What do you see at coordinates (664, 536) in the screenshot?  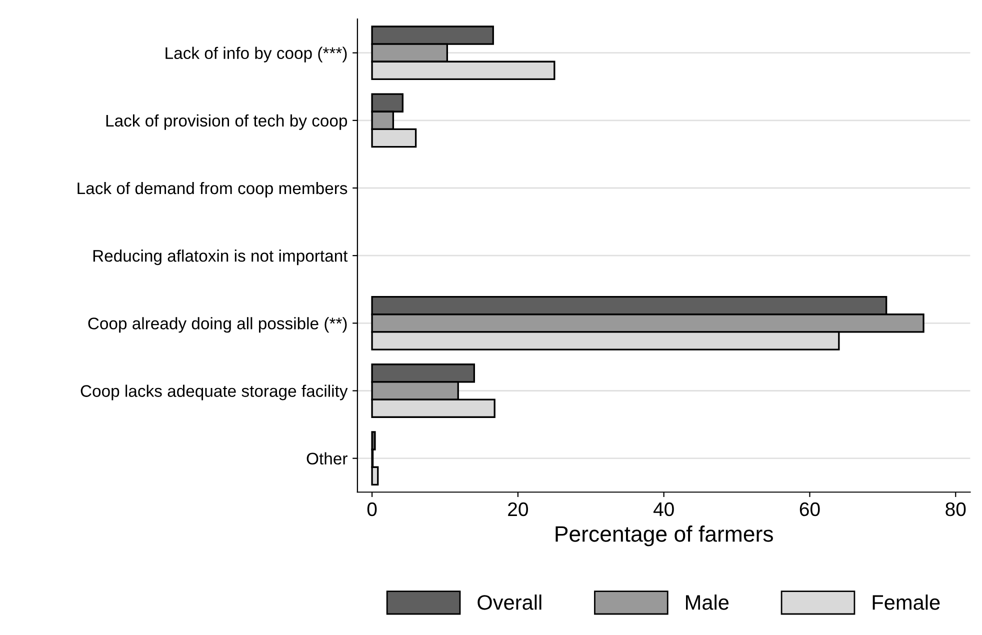 I see `x-axis-title: Percentage of farmers` at bounding box center [664, 536].